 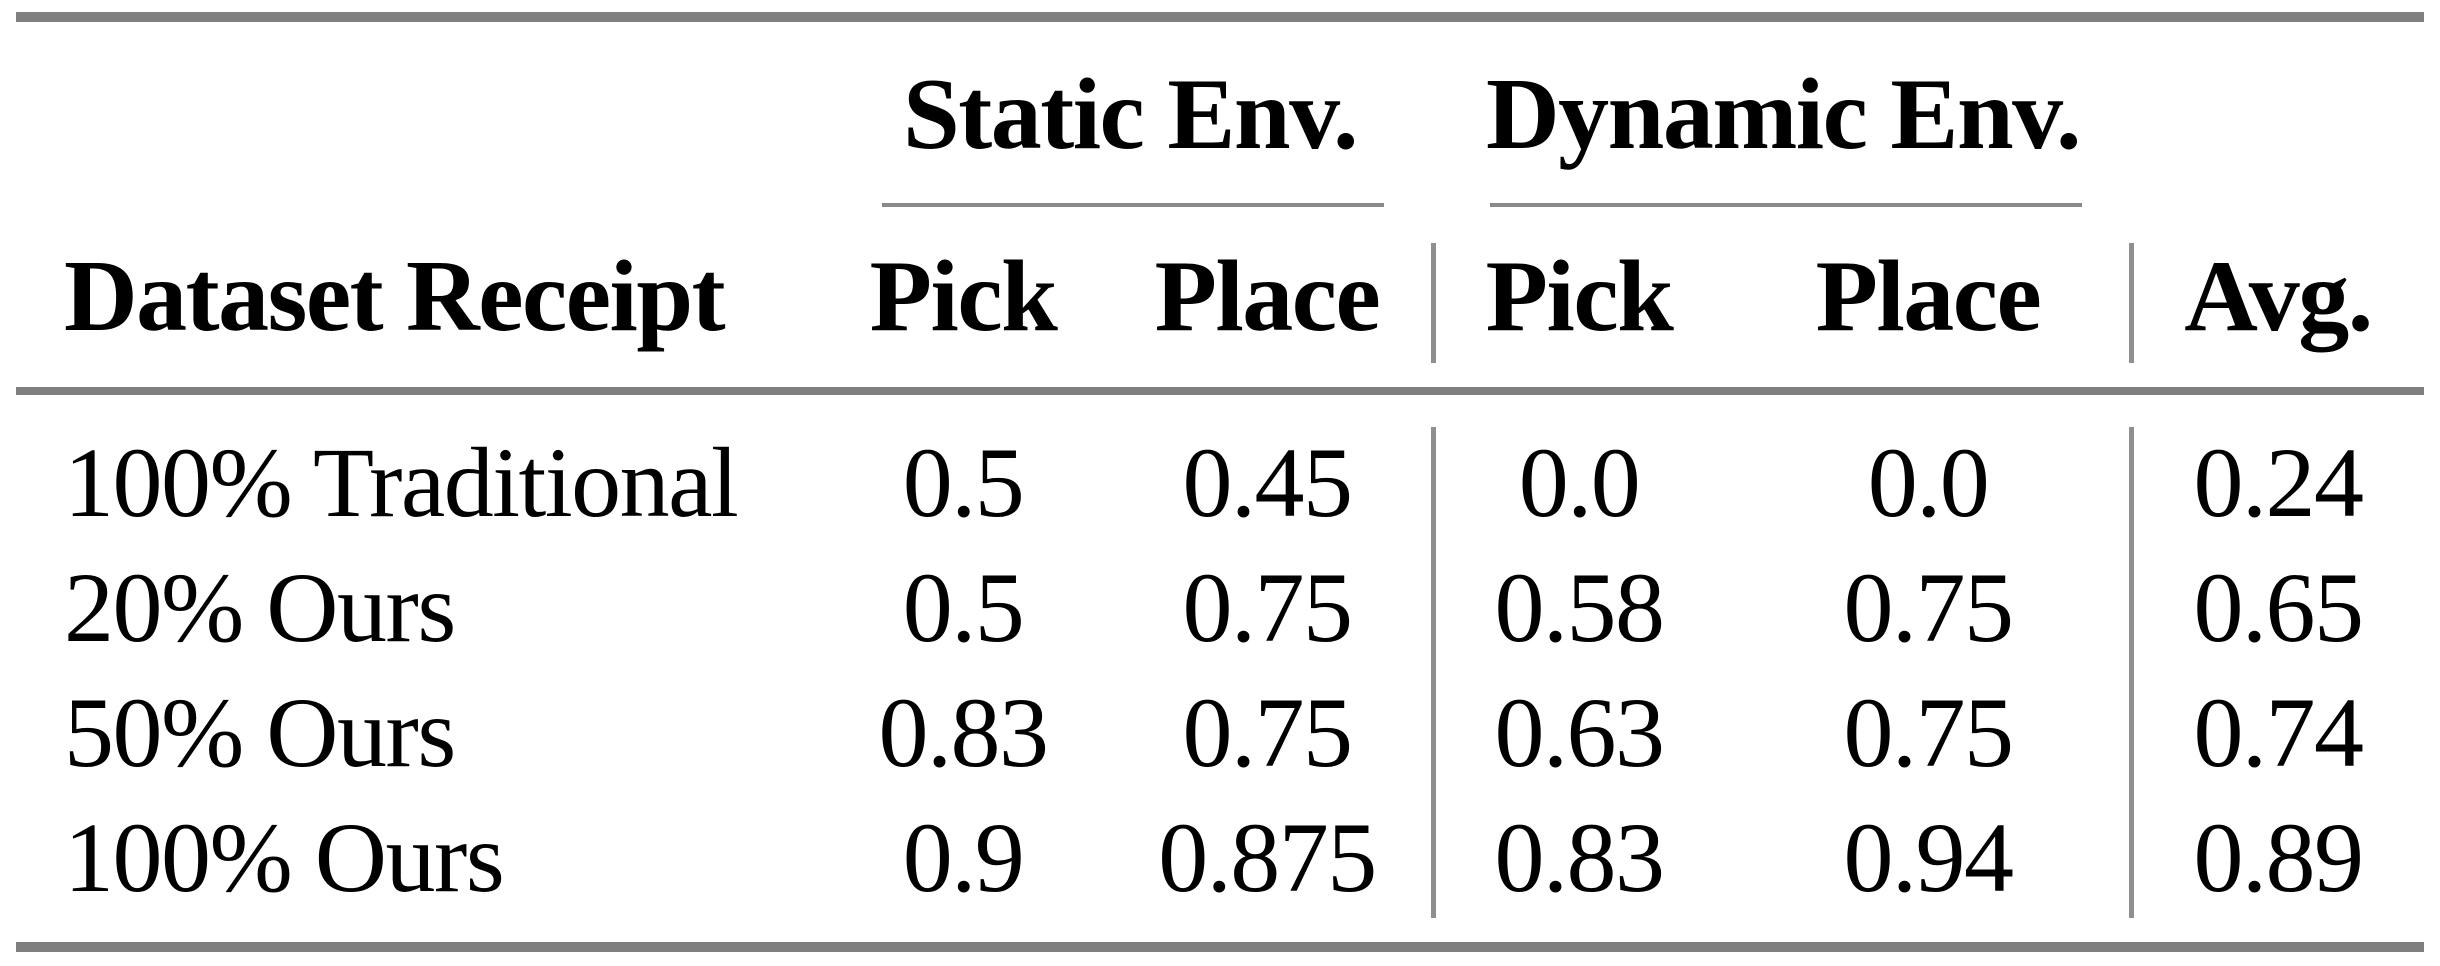 I want to click on table-bottom-rule, so click(x=1220, y=947).